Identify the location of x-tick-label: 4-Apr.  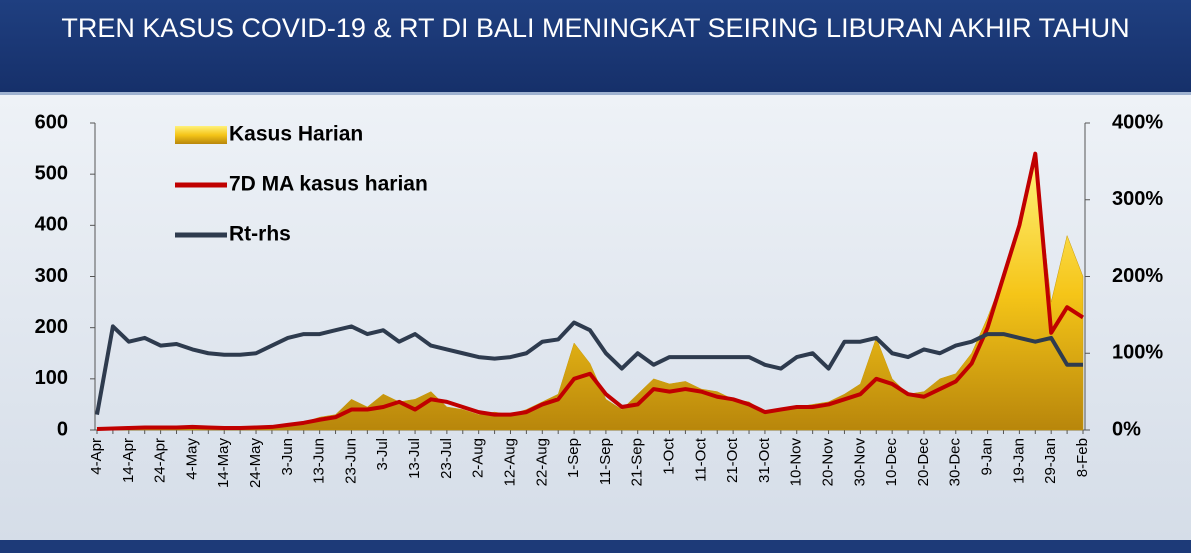
(96, 456).